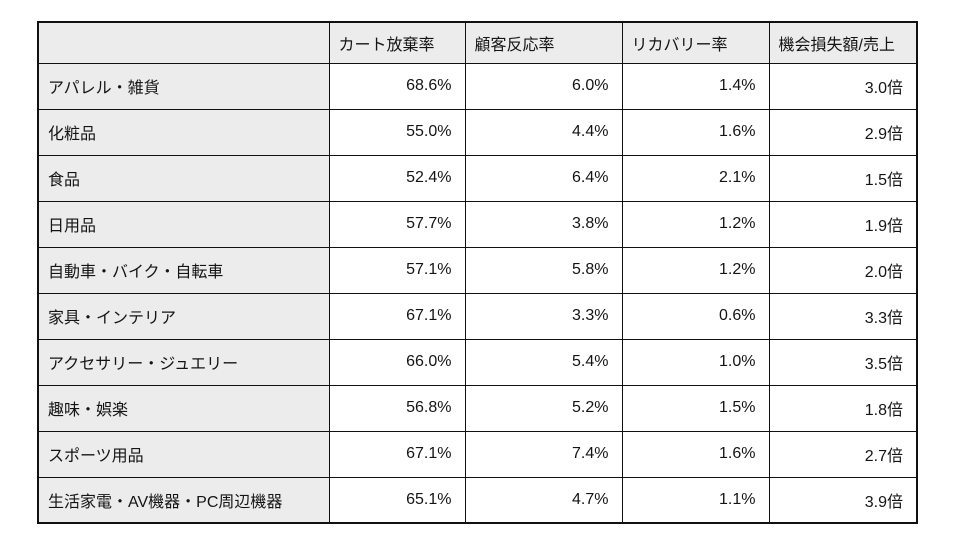 This screenshot has height=540, width=960. What do you see at coordinates (543, 178) in the screenshot?
I see `data-cell: 6.4%` at bounding box center [543, 178].